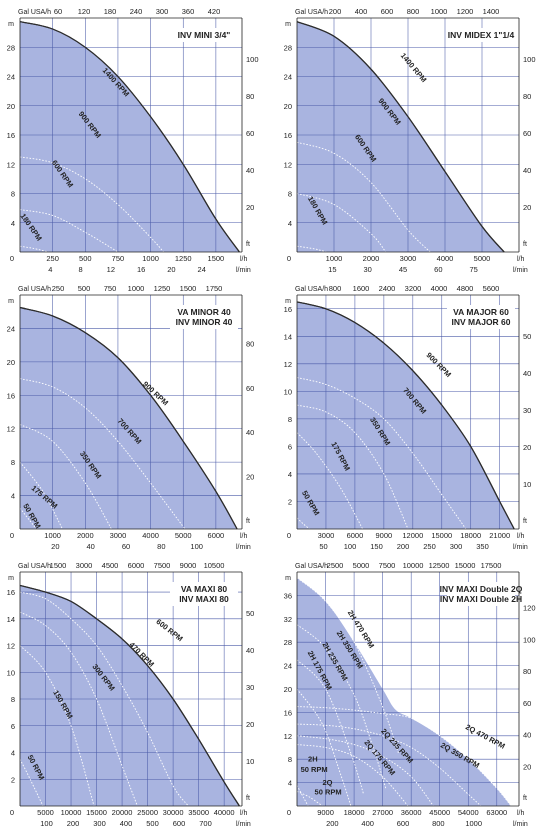 The height and width of the screenshot is (835, 555). I want to click on y-left-unit: m, so click(11, 301).